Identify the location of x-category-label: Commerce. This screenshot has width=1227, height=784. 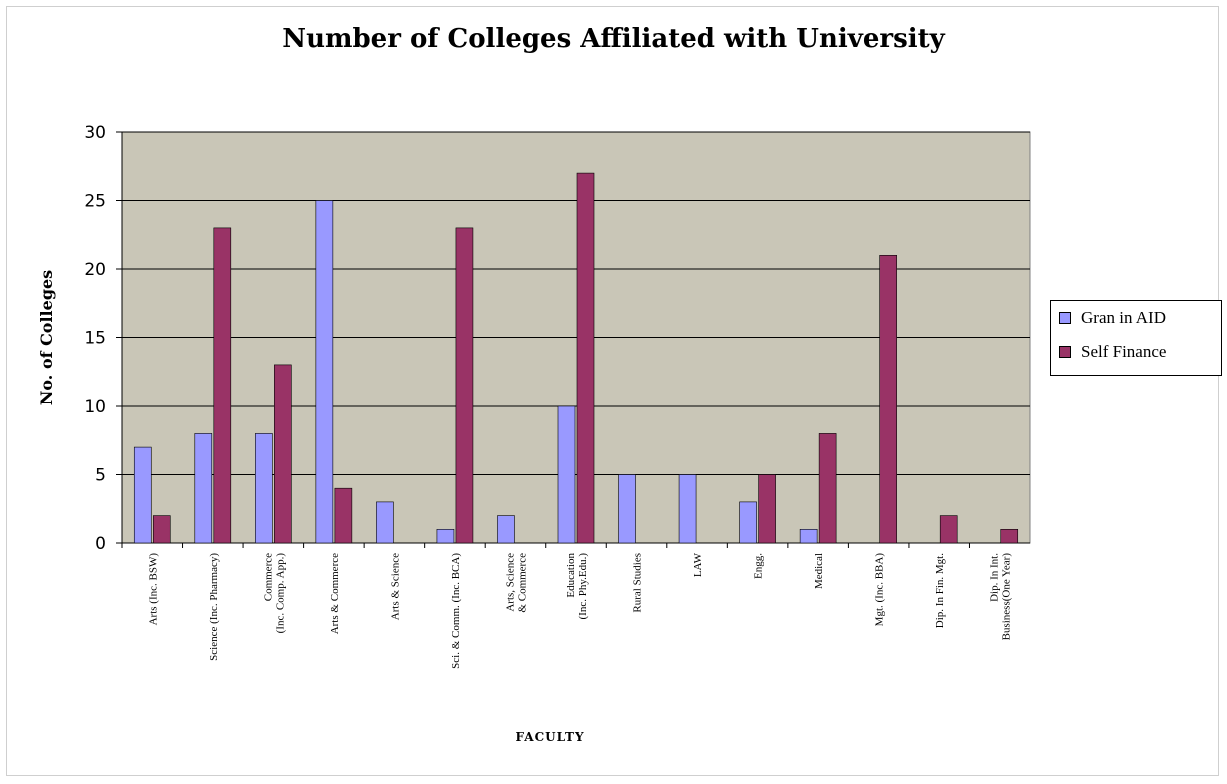
(268, 577).